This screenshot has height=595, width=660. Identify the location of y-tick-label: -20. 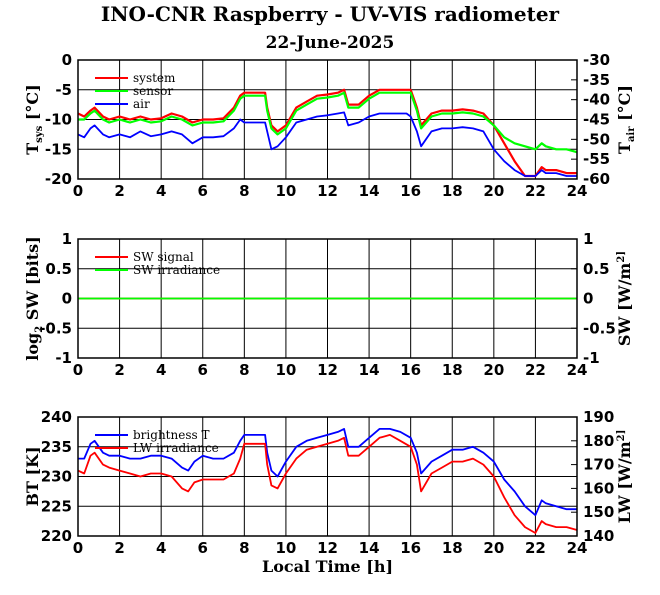
(58, 179).